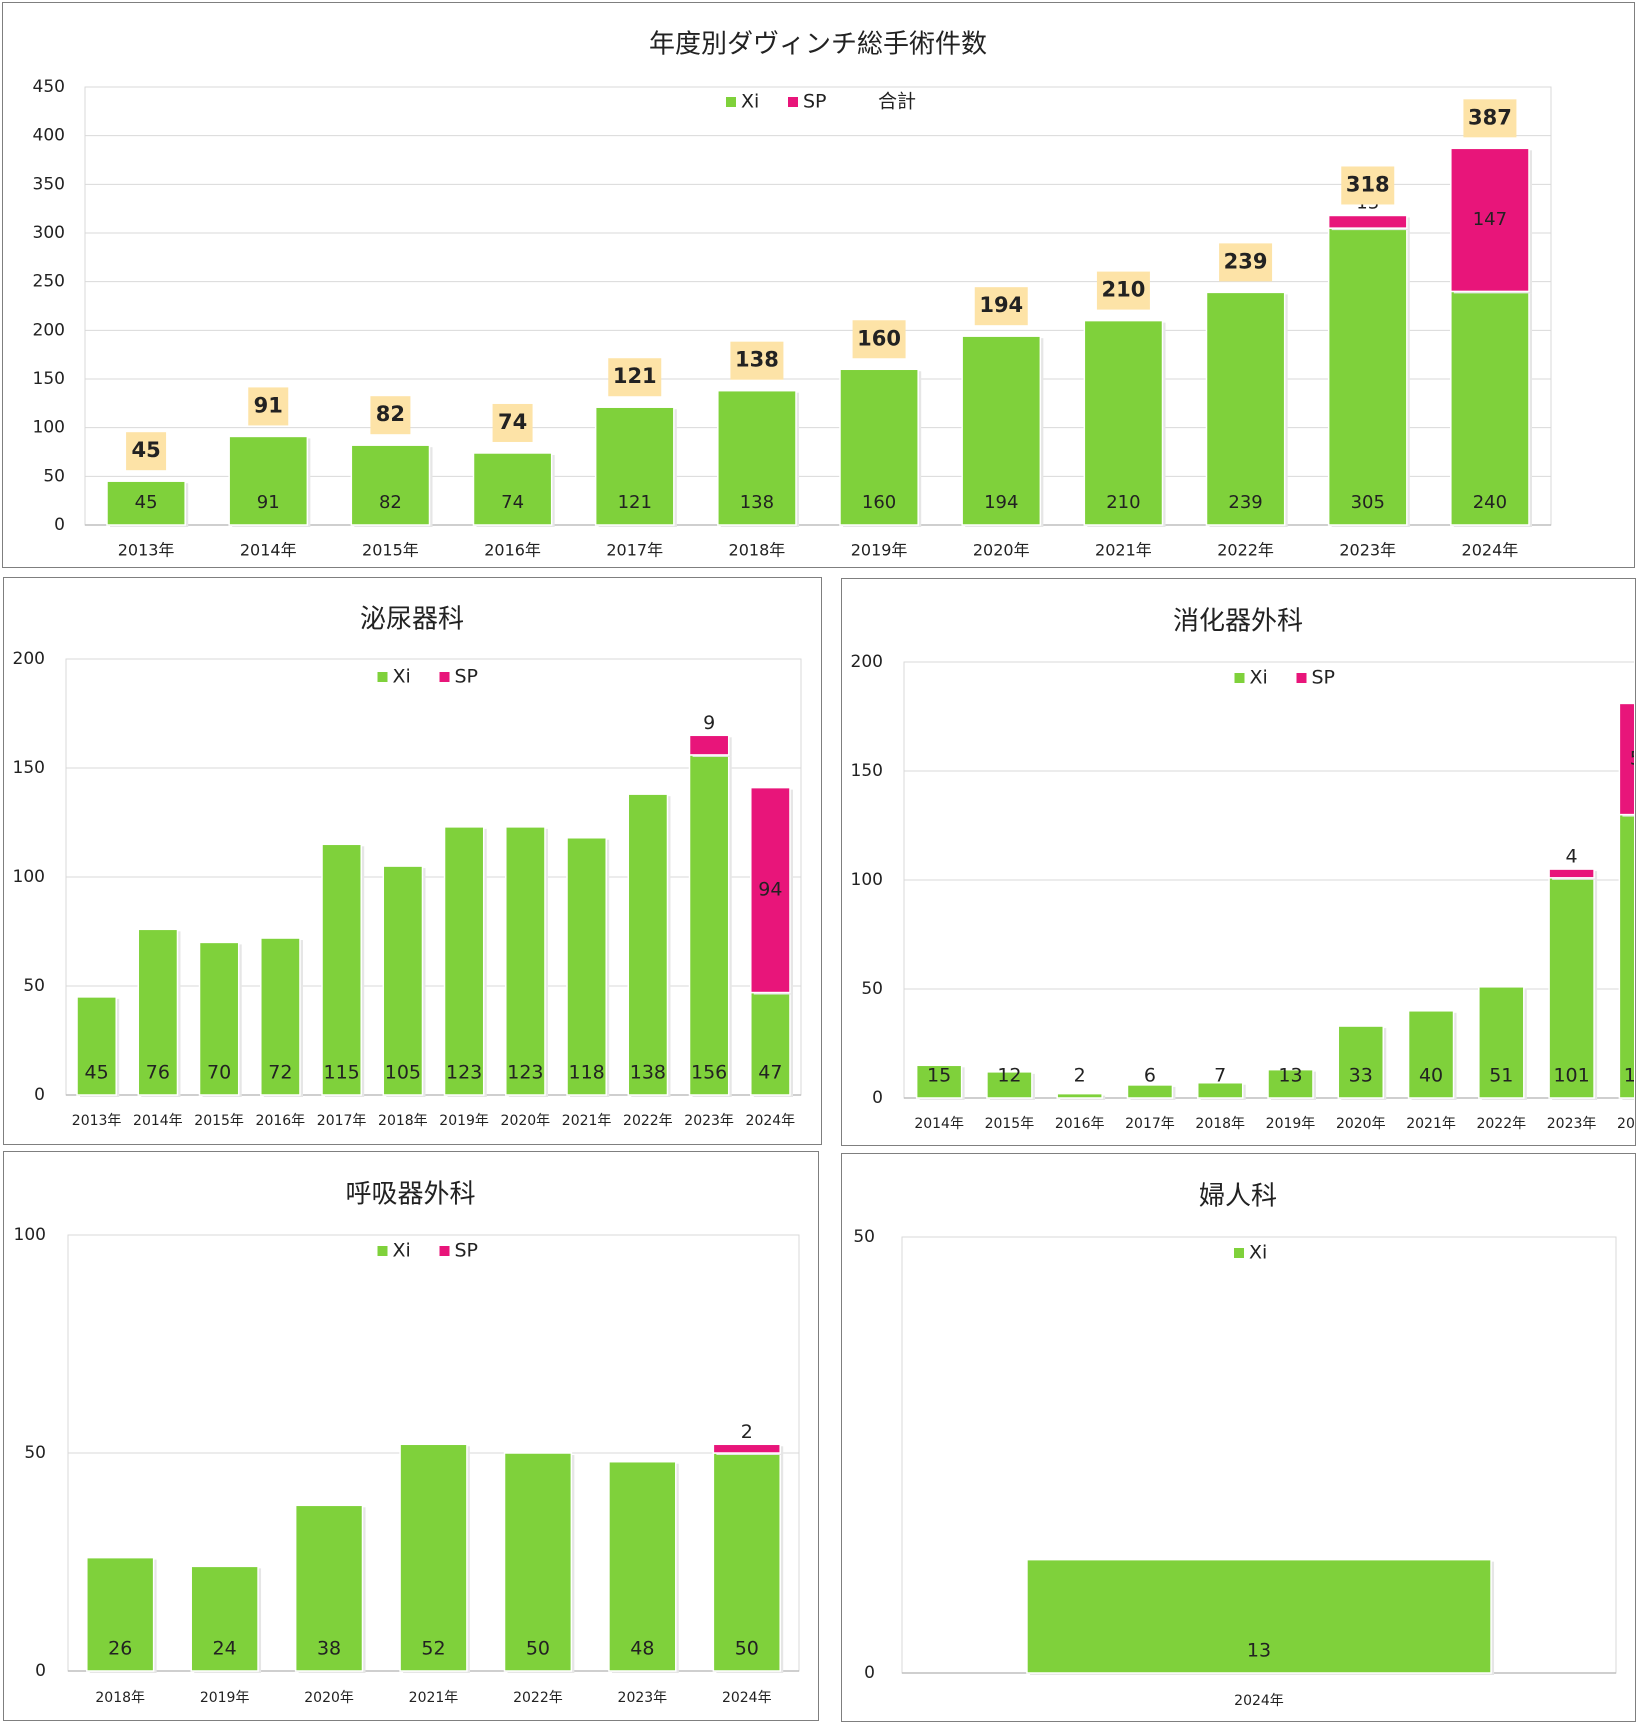  Describe the element at coordinates (1080, 1076) in the screenshot. I see `data-label-xi: 2` at that location.